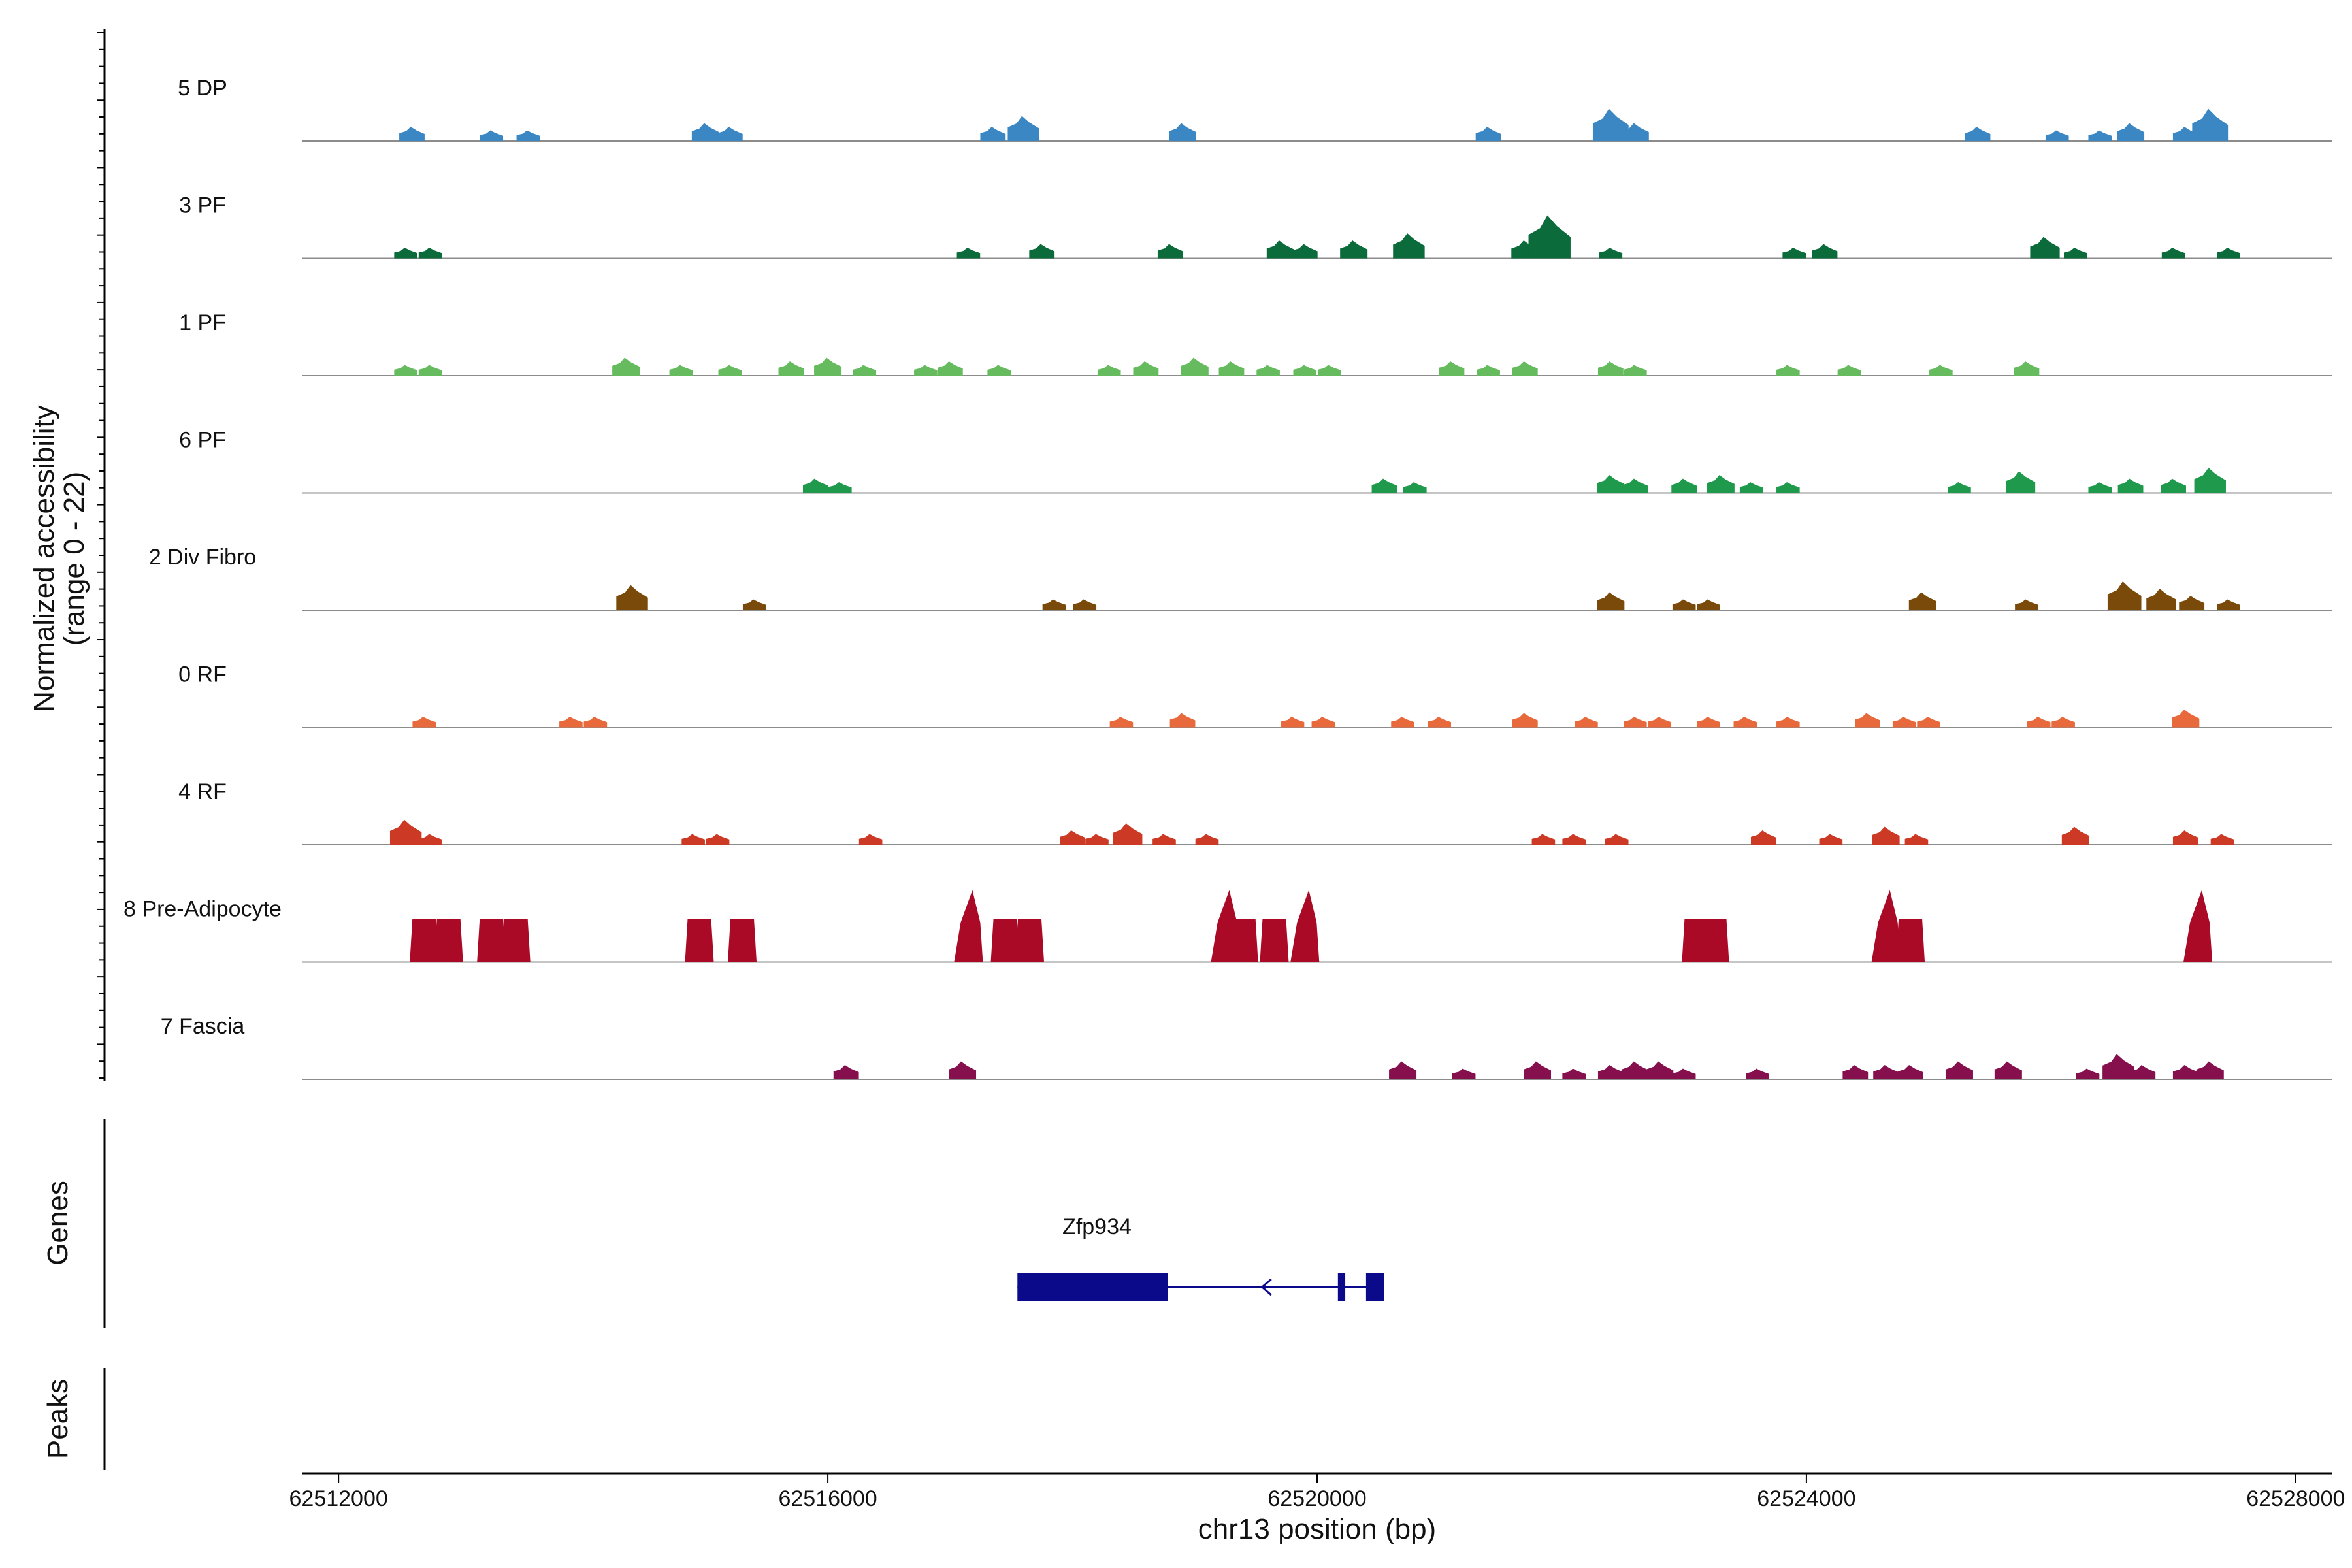 This screenshot has height=1568, width=2352. What do you see at coordinates (1317, 1529) in the screenshot?
I see `x-axis-title: chr13 position (bp)` at bounding box center [1317, 1529].